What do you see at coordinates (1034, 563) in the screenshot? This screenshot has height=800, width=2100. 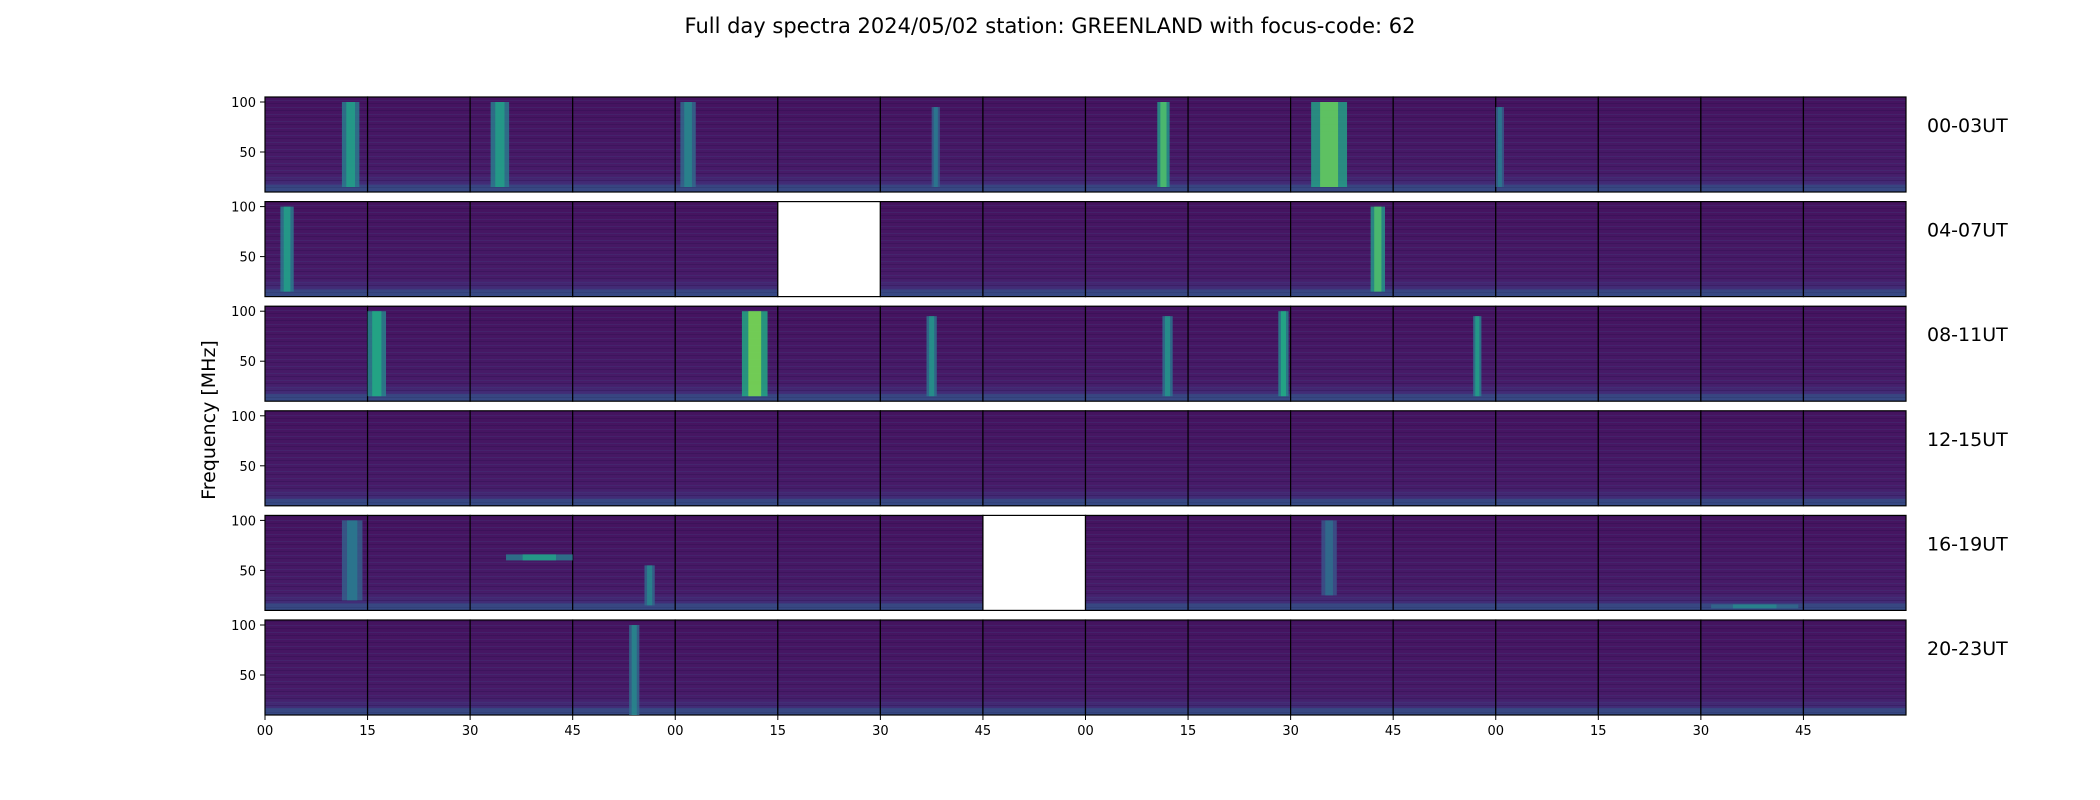 I see `missing-panel` at bounding box center [1034, 563].